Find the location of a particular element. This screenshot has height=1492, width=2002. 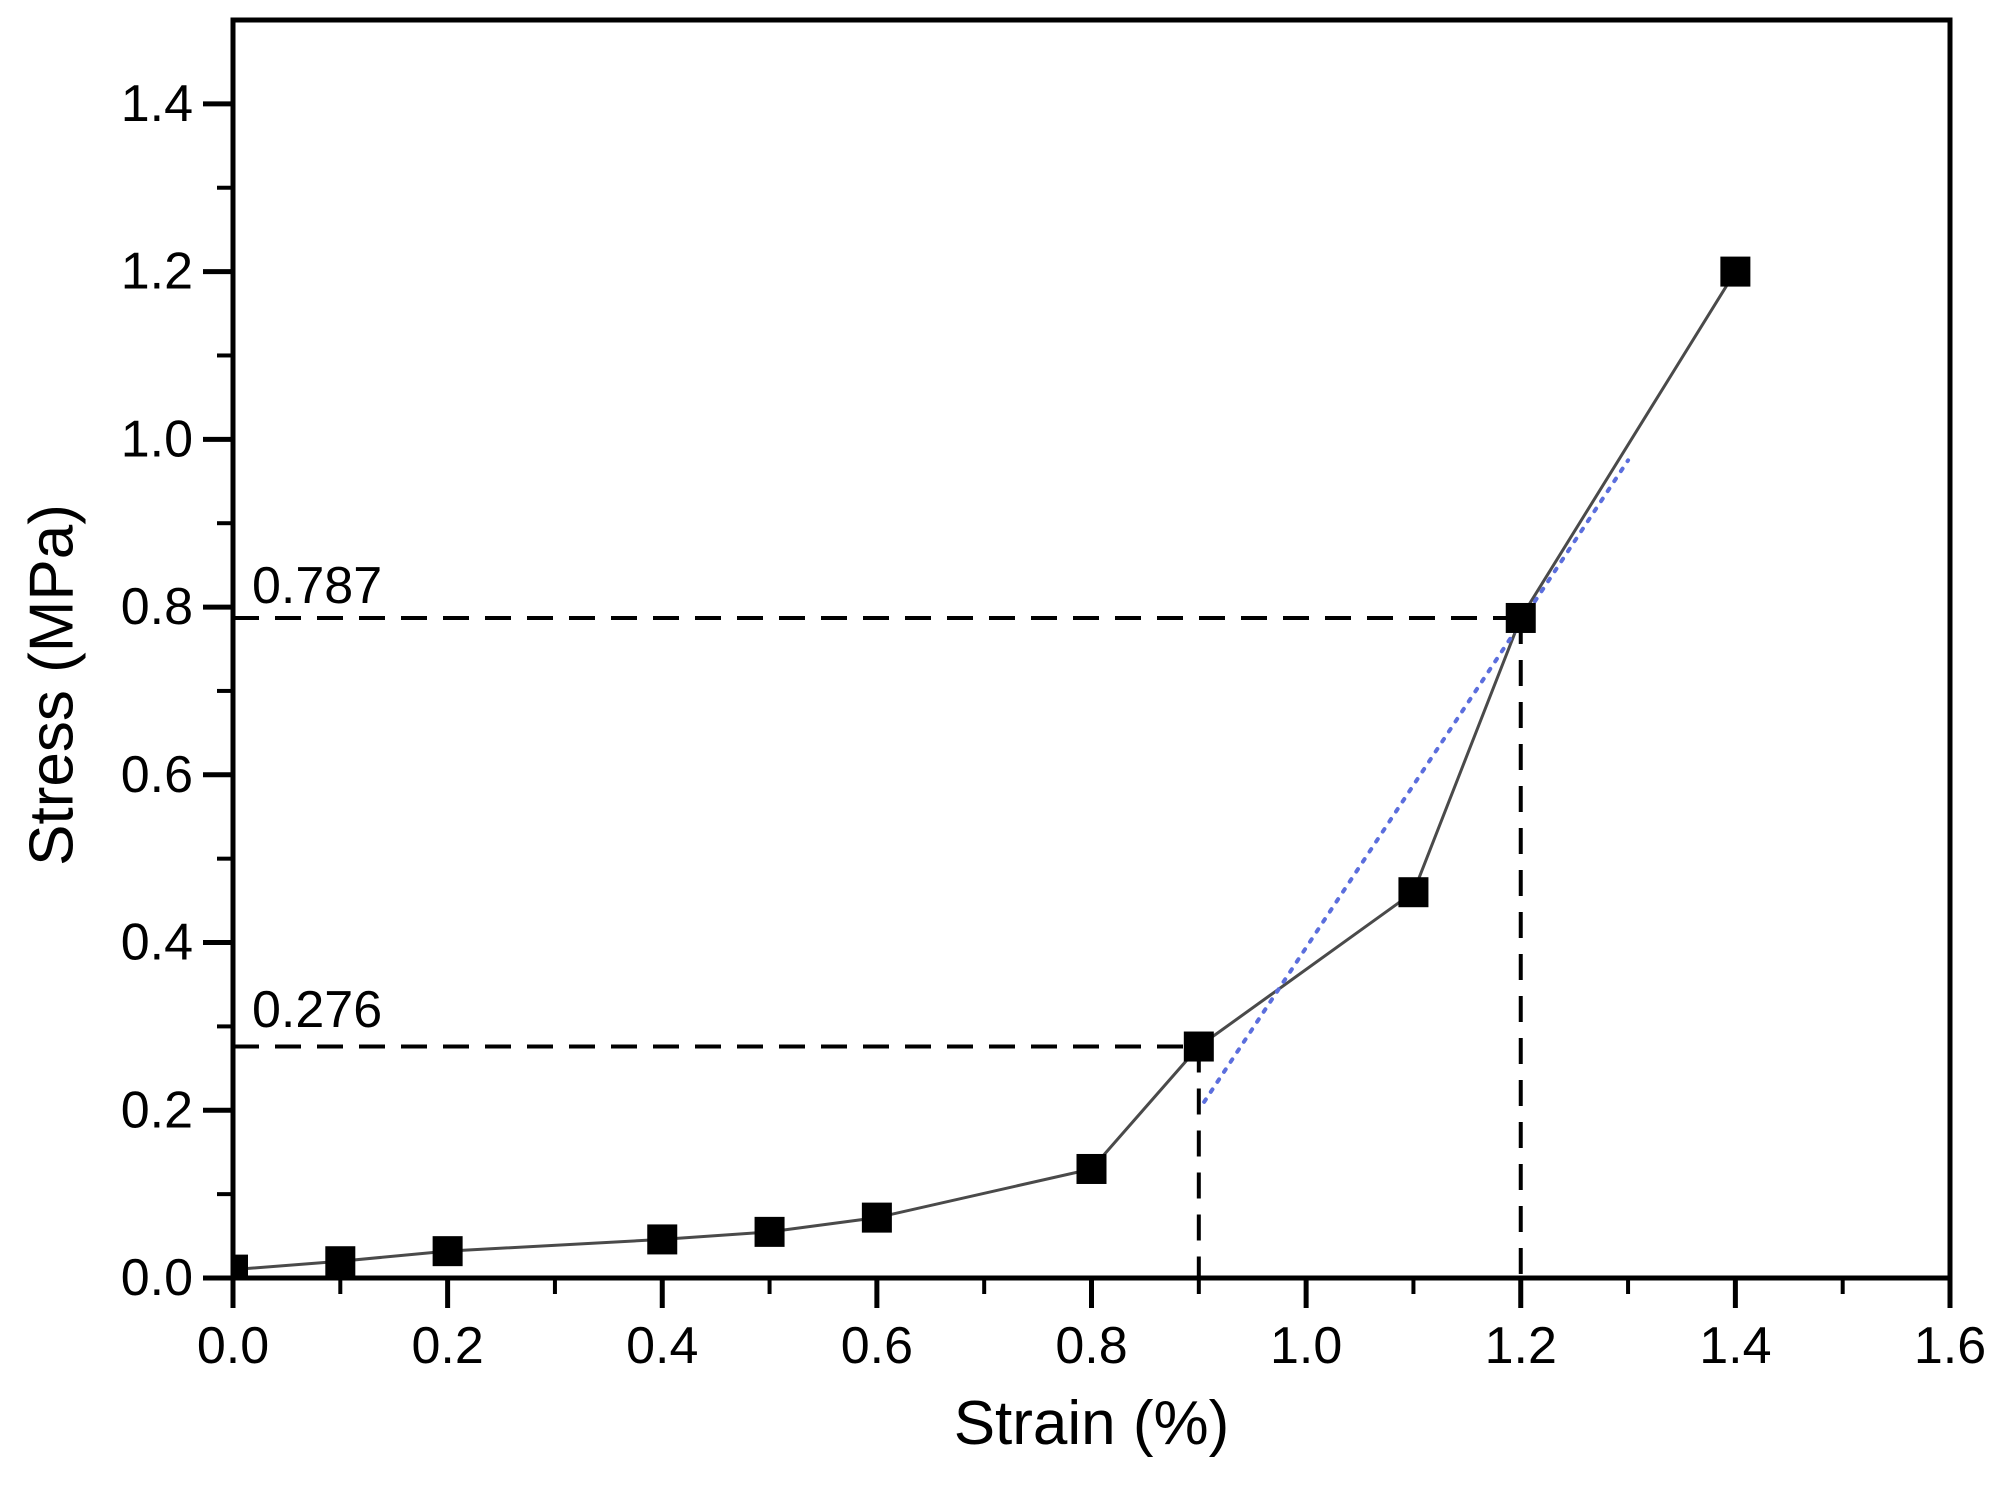

y-tick-label: 1.2 is located at coordinates (157, 272).